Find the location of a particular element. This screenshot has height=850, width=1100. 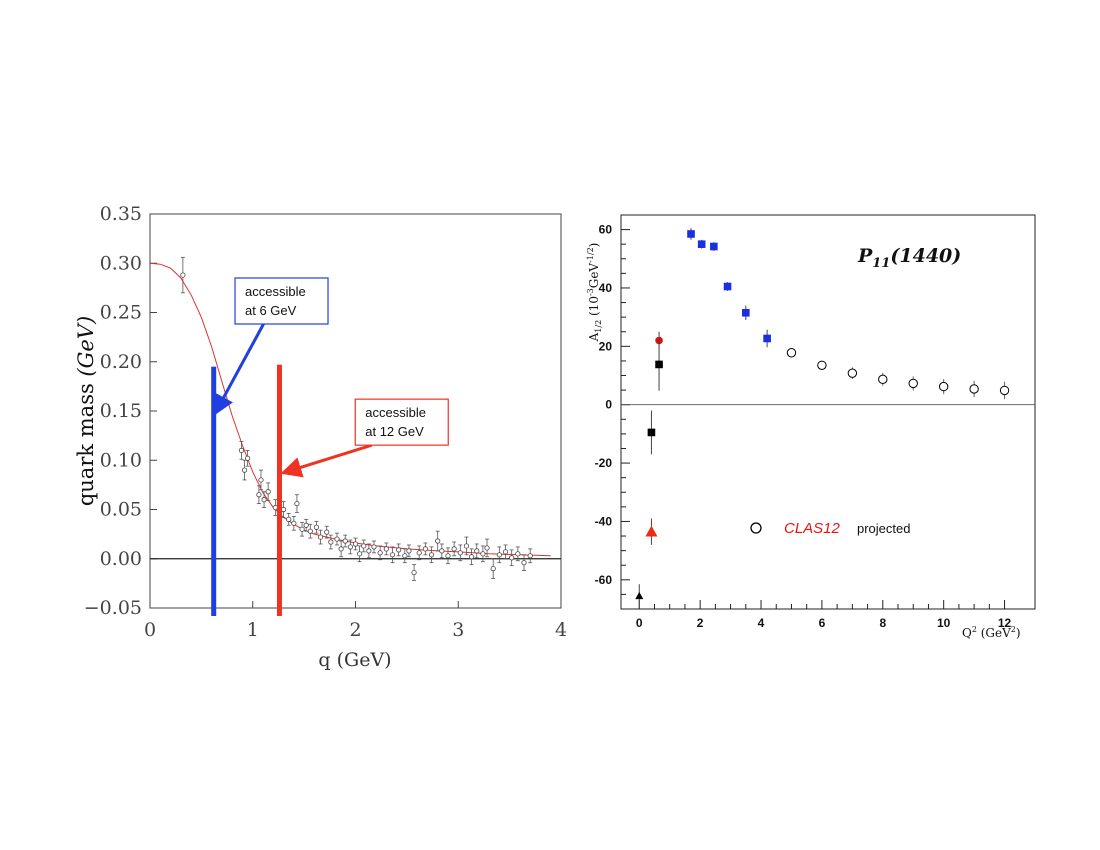

left-x-tick-label: 1 is located at coordinates (253, 630).